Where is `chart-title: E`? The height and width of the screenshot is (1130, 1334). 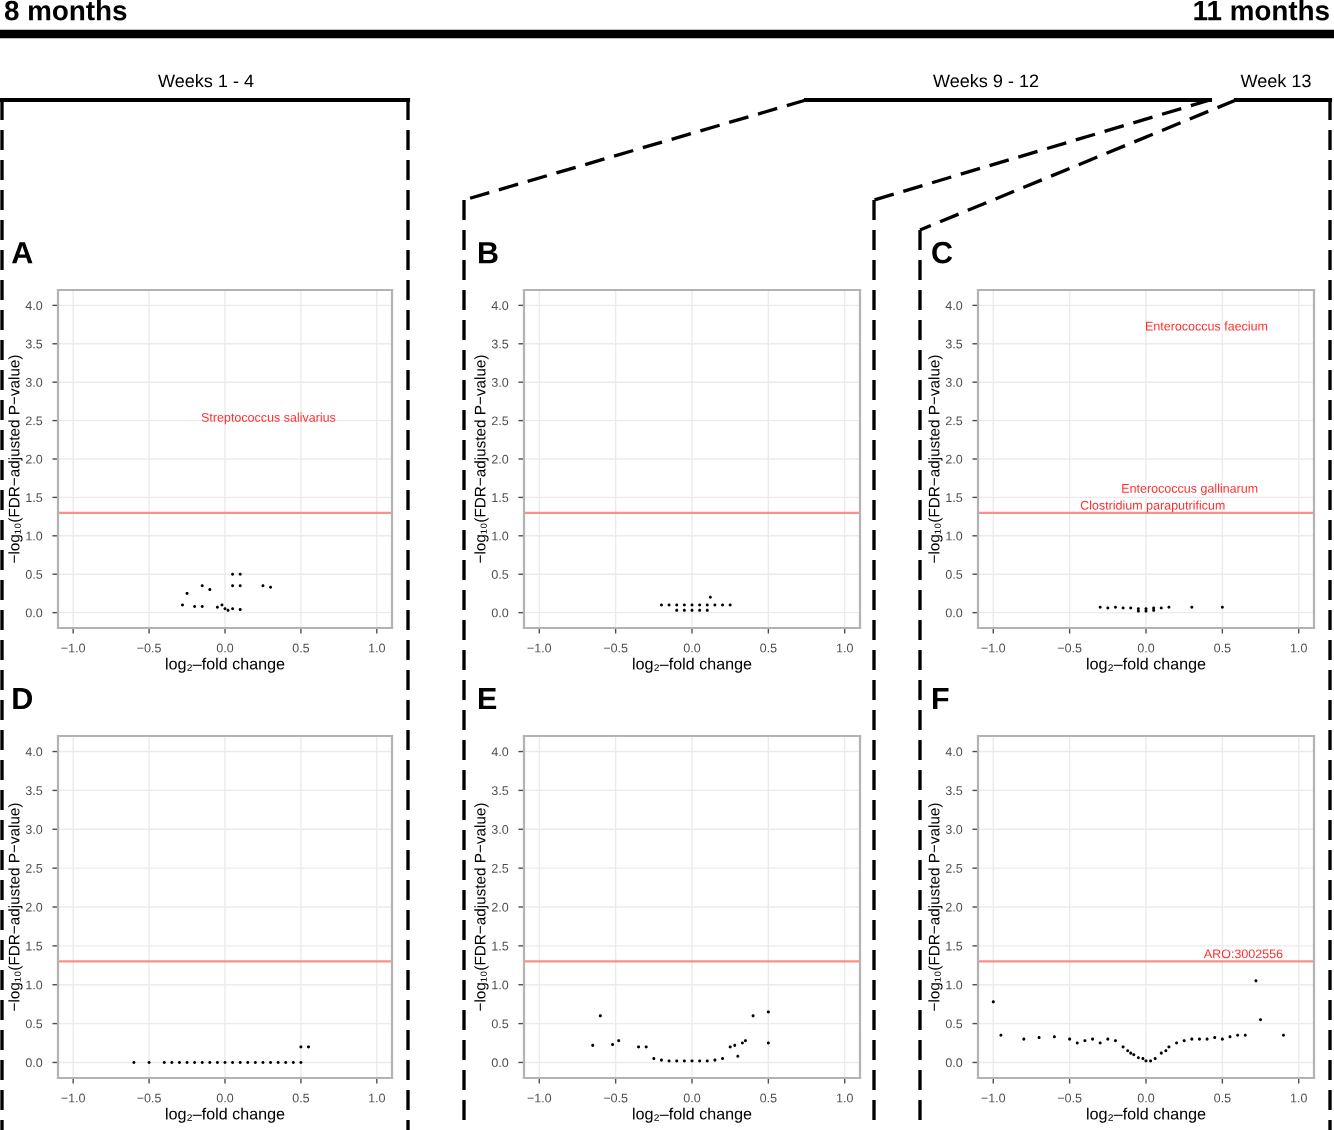
chart-title: E is located at coordinates (488, 699).